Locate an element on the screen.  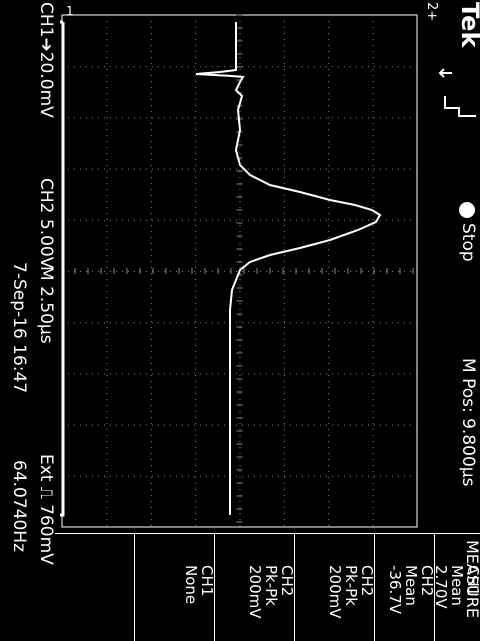
measure-item-5: CH1 None is located at coordinates (199, 584).